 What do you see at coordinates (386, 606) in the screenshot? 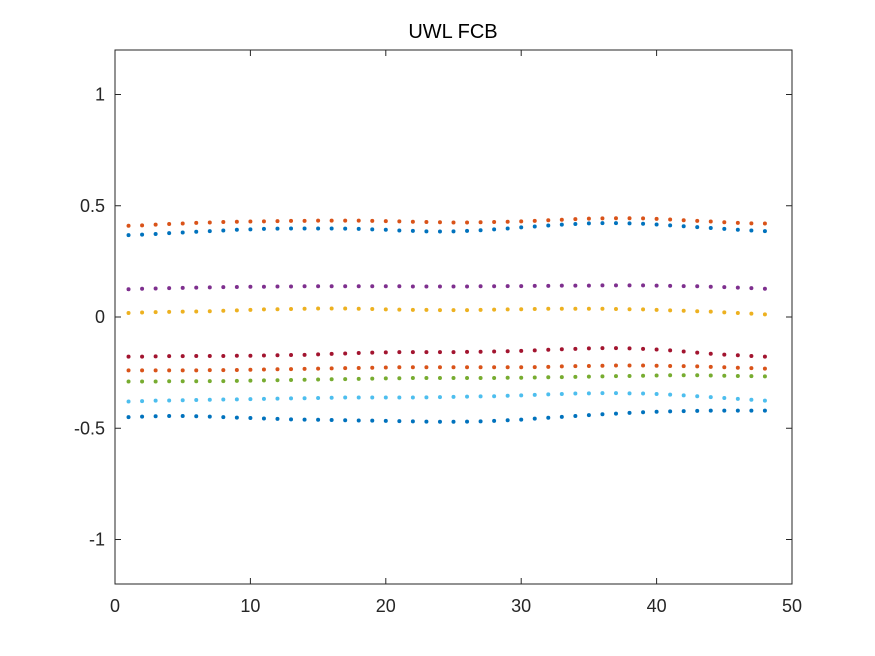
I see `x-tick-label: 20` at bounding box center [386, 606].